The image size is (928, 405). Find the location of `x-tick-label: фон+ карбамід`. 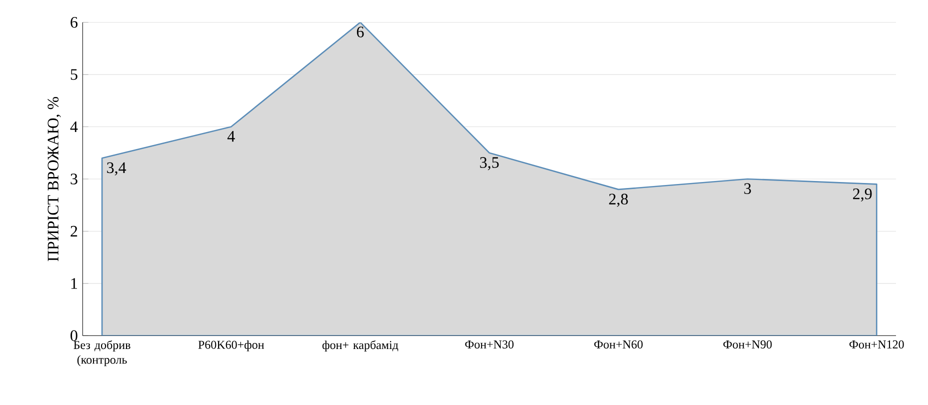

x-tick-label: фон+ карбамід is located at coordinates (360, 346).